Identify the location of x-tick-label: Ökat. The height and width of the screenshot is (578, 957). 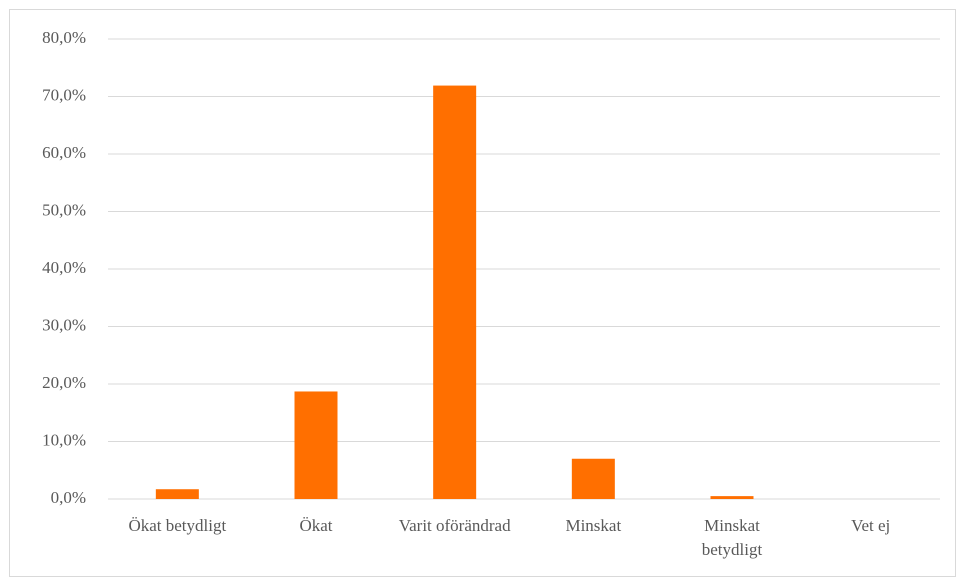
(315, 525).